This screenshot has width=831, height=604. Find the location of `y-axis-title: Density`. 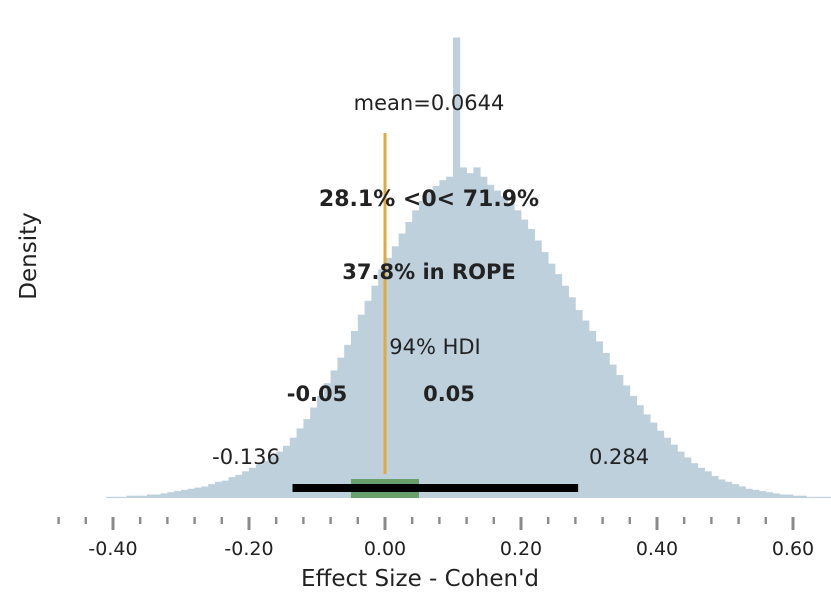

y-axis-title: Density is located at coordinates (29, 255).